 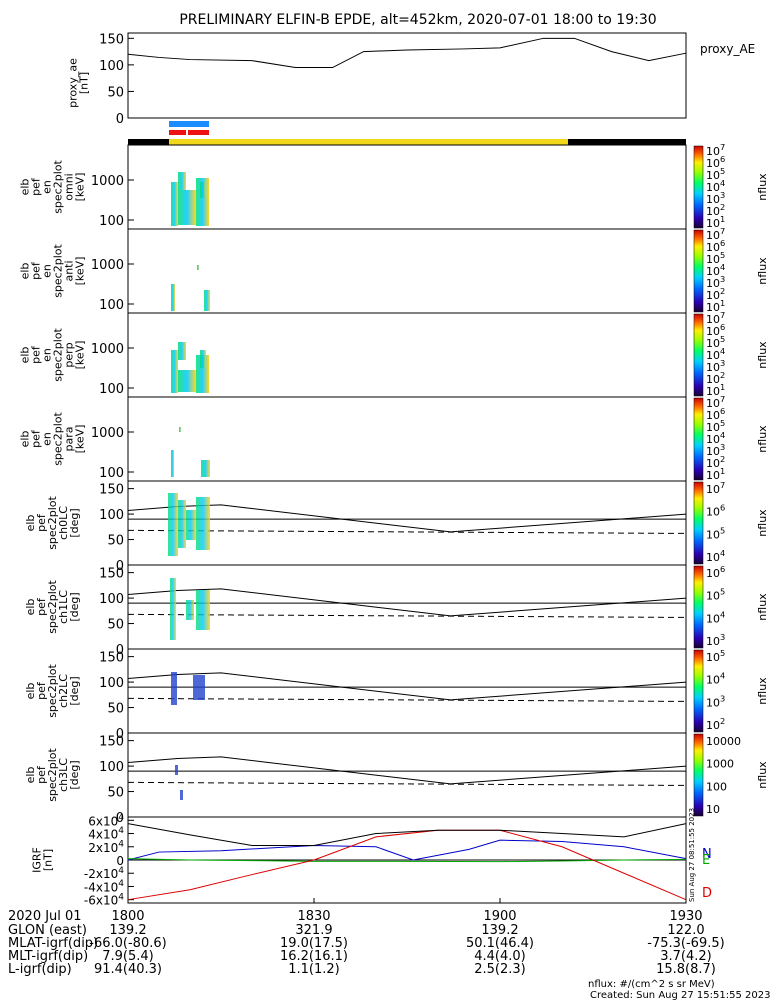 What do you see at coordinates (685, 930) in the screenshot?
I see `row-value: 122.0` at bounding box center [685, 930].